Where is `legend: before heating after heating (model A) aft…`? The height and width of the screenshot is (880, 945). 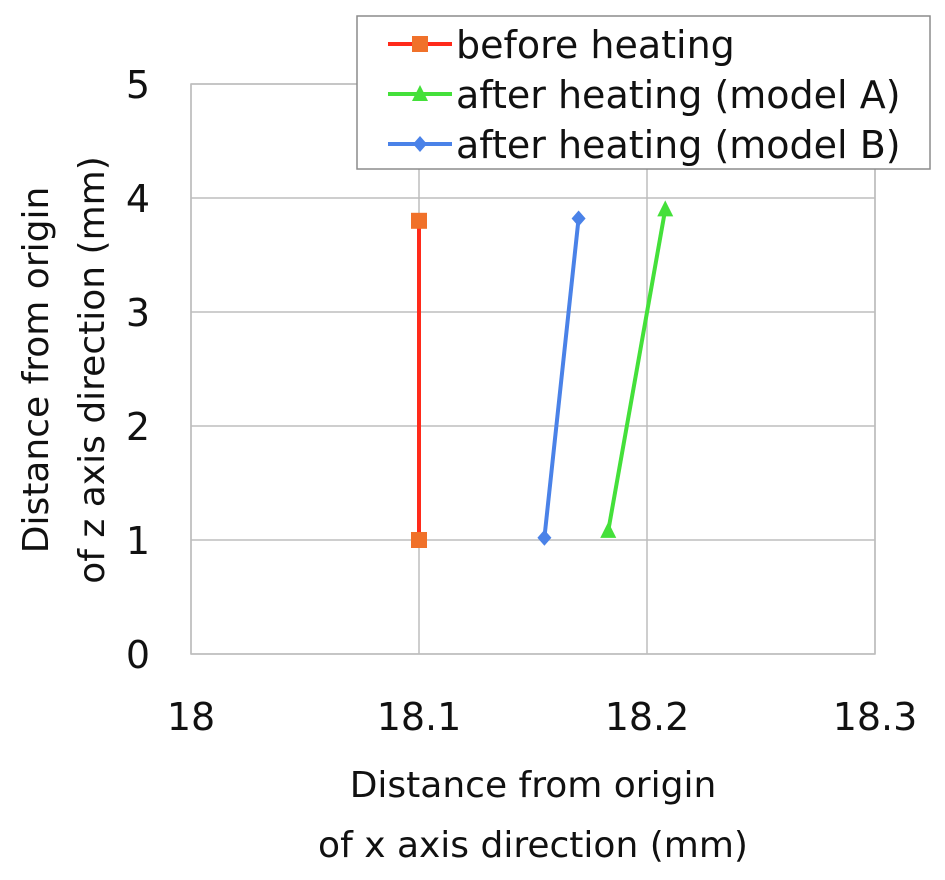 legend: before heating after heating (model A) aft… is located at coordinates (643, 92).